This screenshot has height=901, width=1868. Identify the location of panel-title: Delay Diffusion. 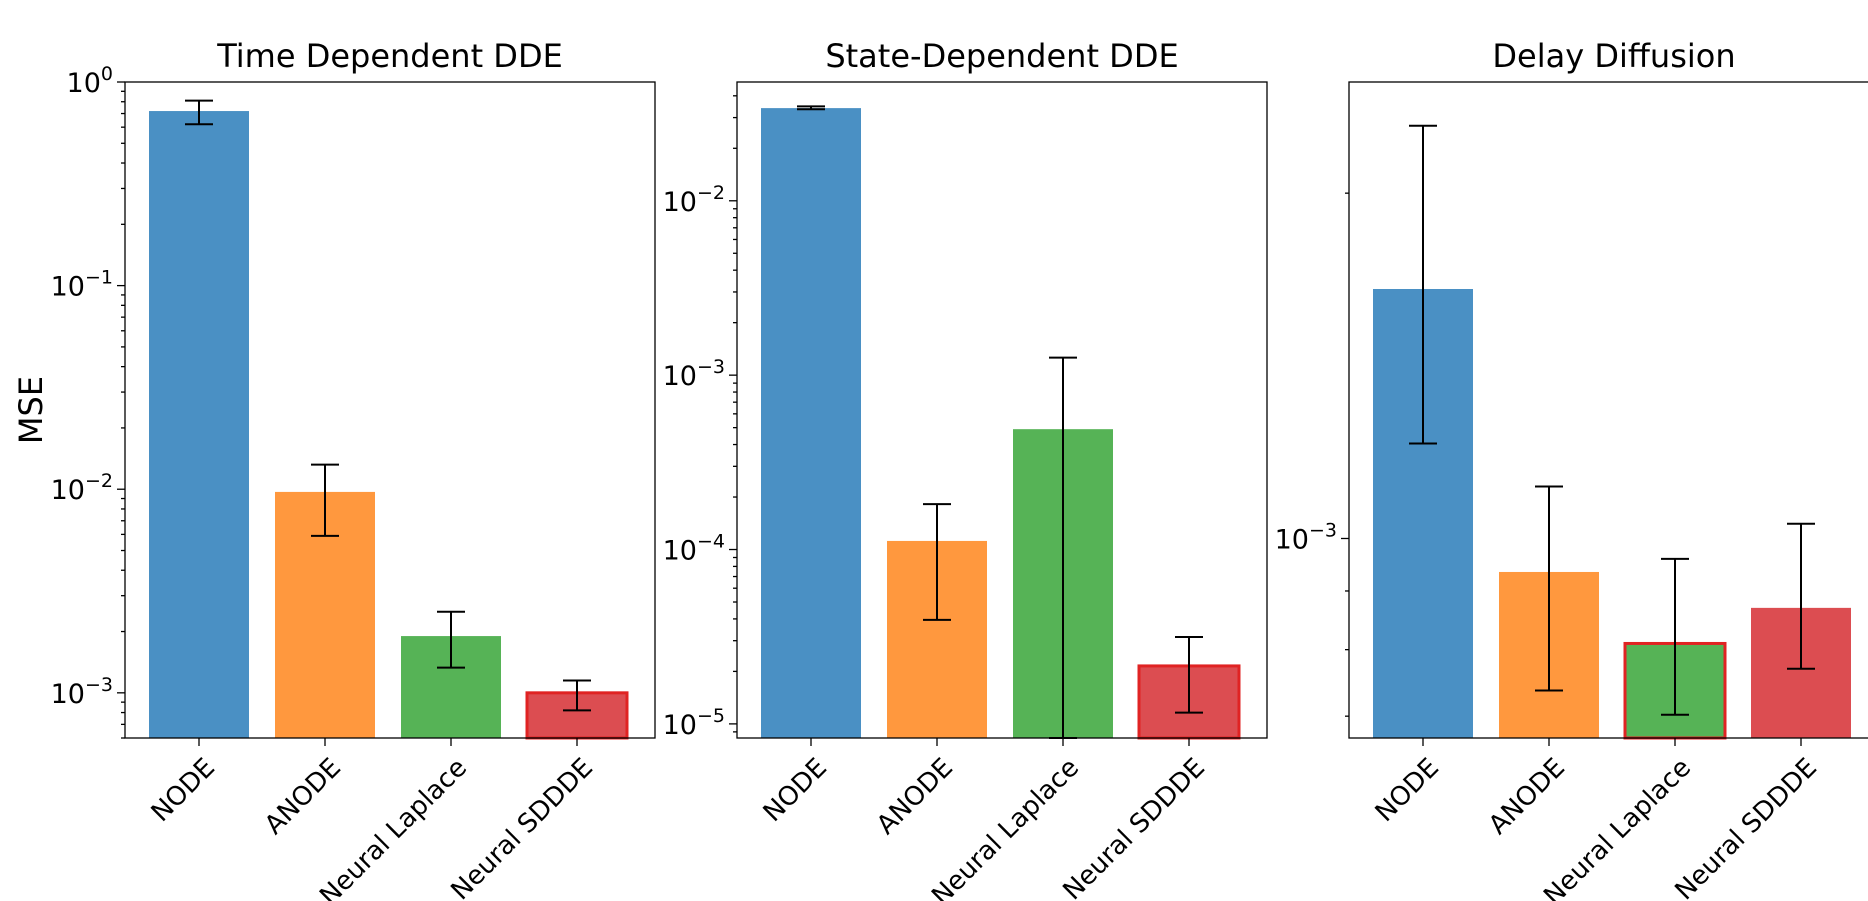
(1613, 56).